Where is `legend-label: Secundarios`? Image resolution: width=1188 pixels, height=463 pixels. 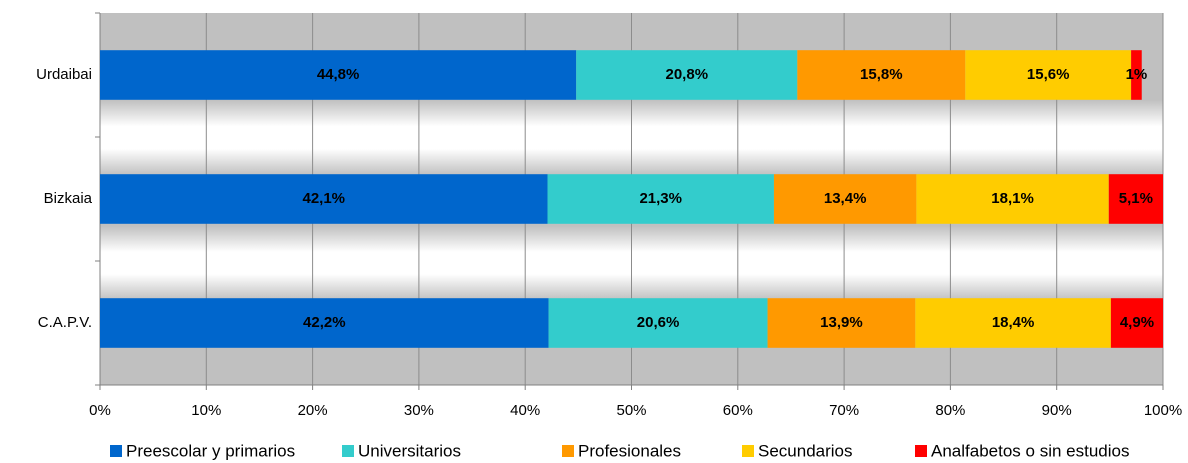
legend-label: Secundarios is located at coordinates (805, 450).